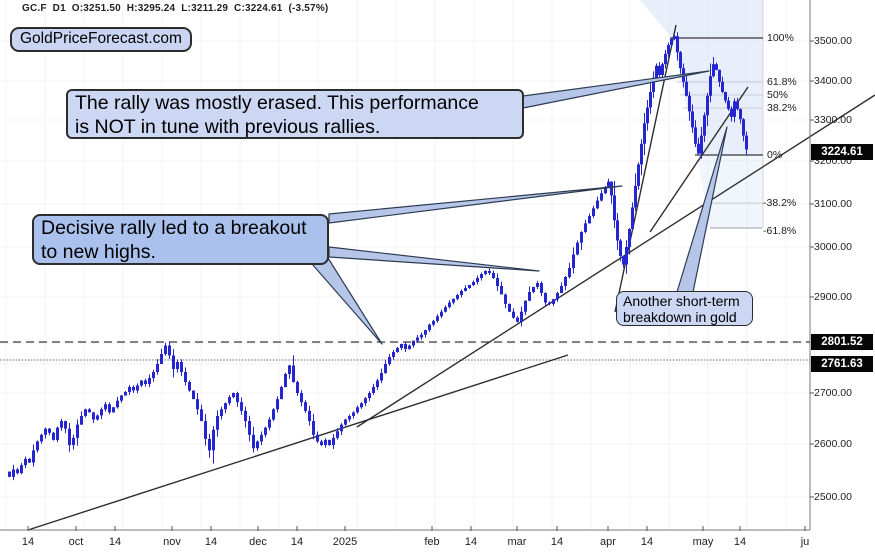 Image resolution: width=875 pixels, height=555 pixels. Describe the element at coordinates (517, 542) in the screenshot. I see `x-axis-label: mar` at that location.